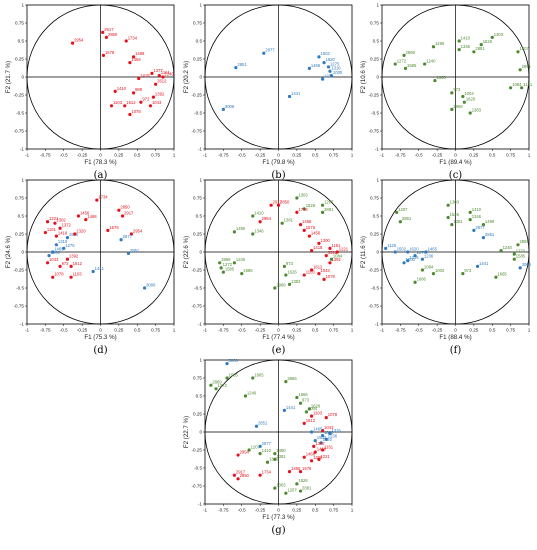  I want to click on data-point-label: 1125, so click(392, 245).